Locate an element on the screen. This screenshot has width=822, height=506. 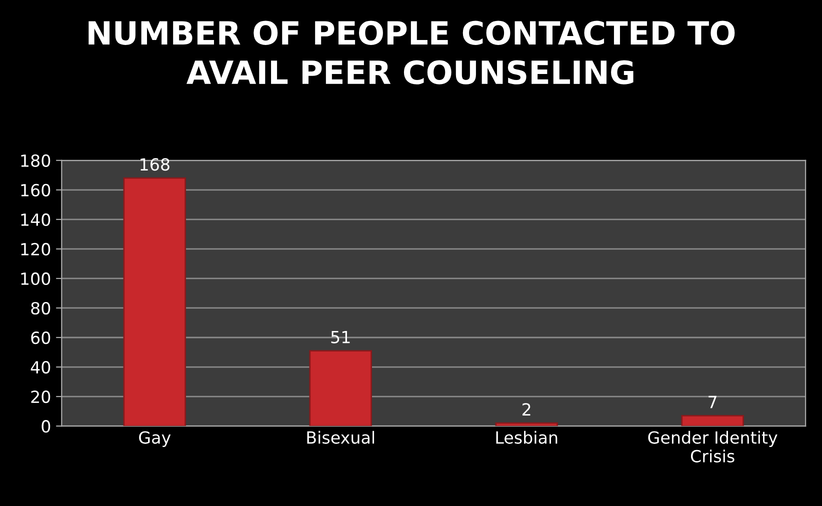
data-label: 168 is located at coordinates (155, 164).